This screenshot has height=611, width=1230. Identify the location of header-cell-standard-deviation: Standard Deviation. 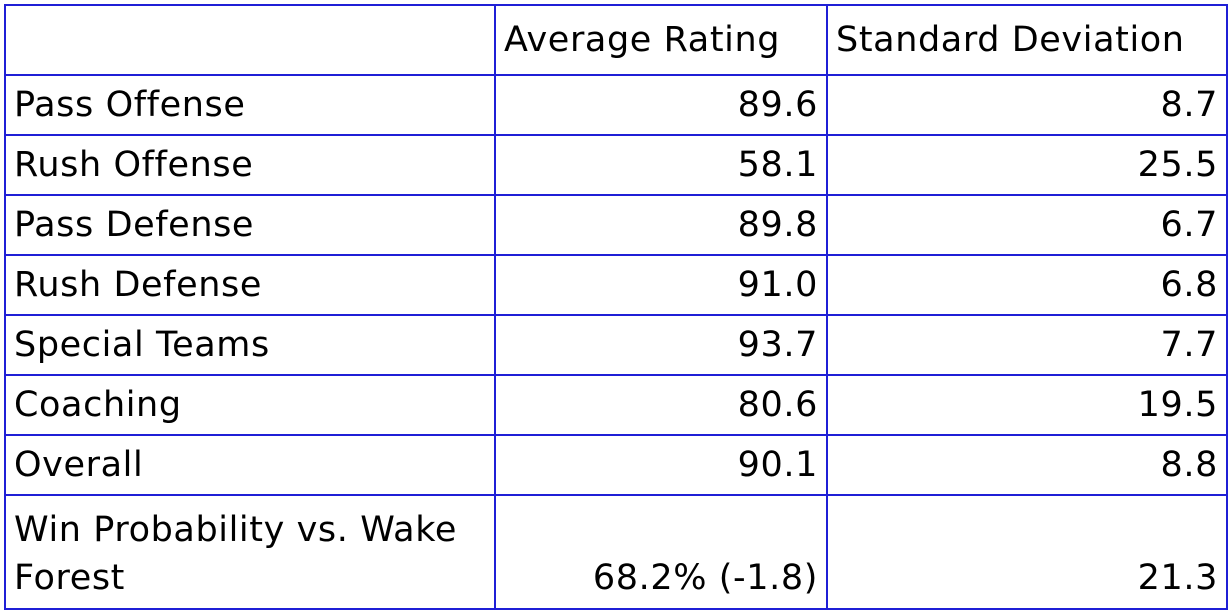
(1027, 40).